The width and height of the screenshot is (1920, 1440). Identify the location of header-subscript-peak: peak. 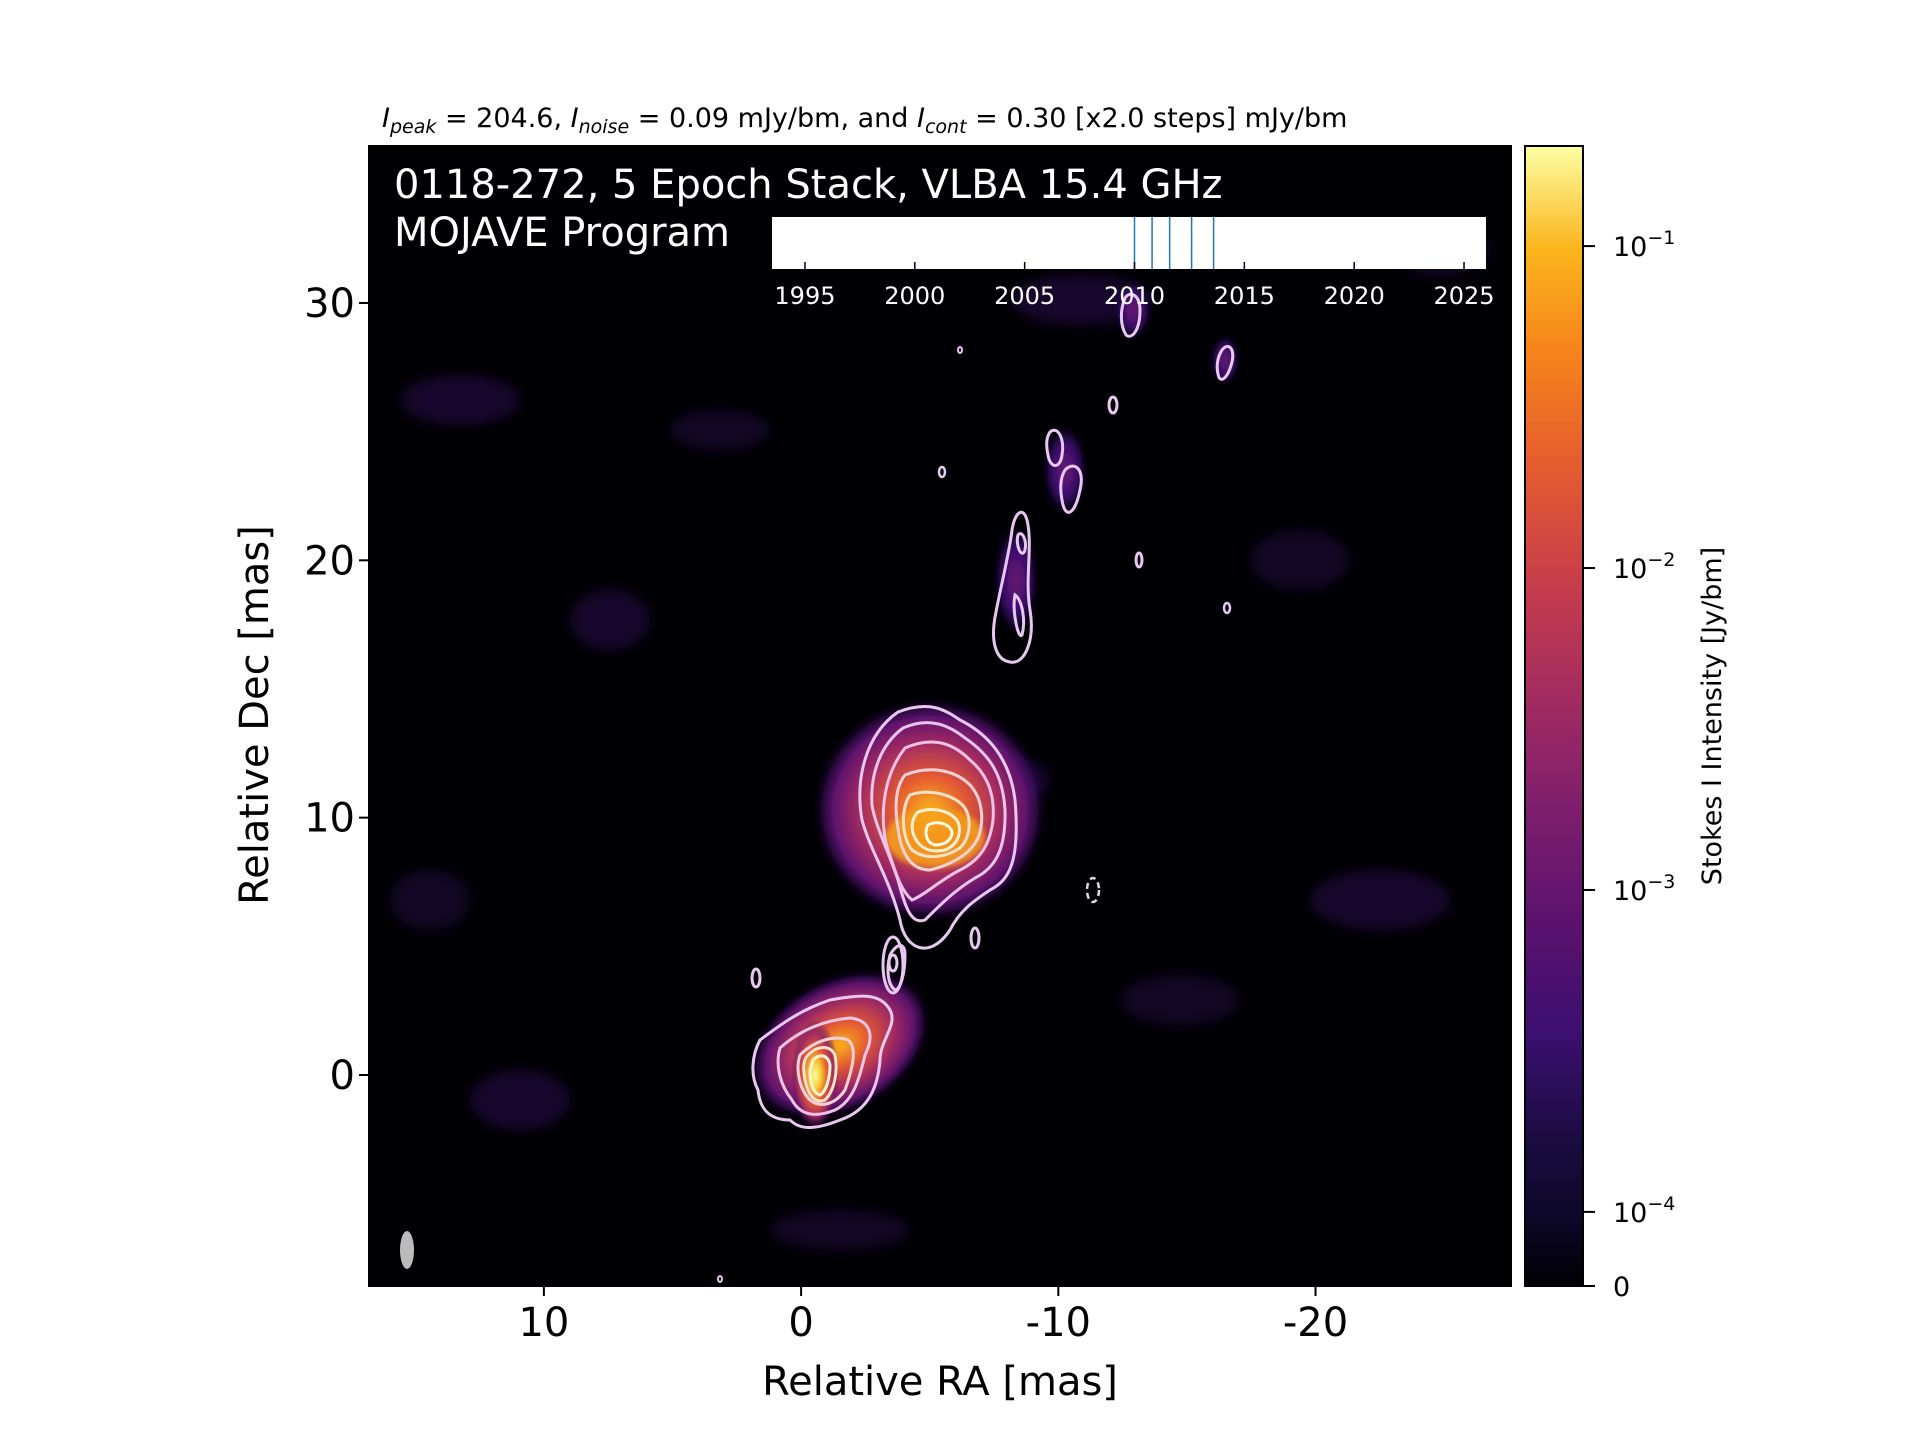
(413, 127).